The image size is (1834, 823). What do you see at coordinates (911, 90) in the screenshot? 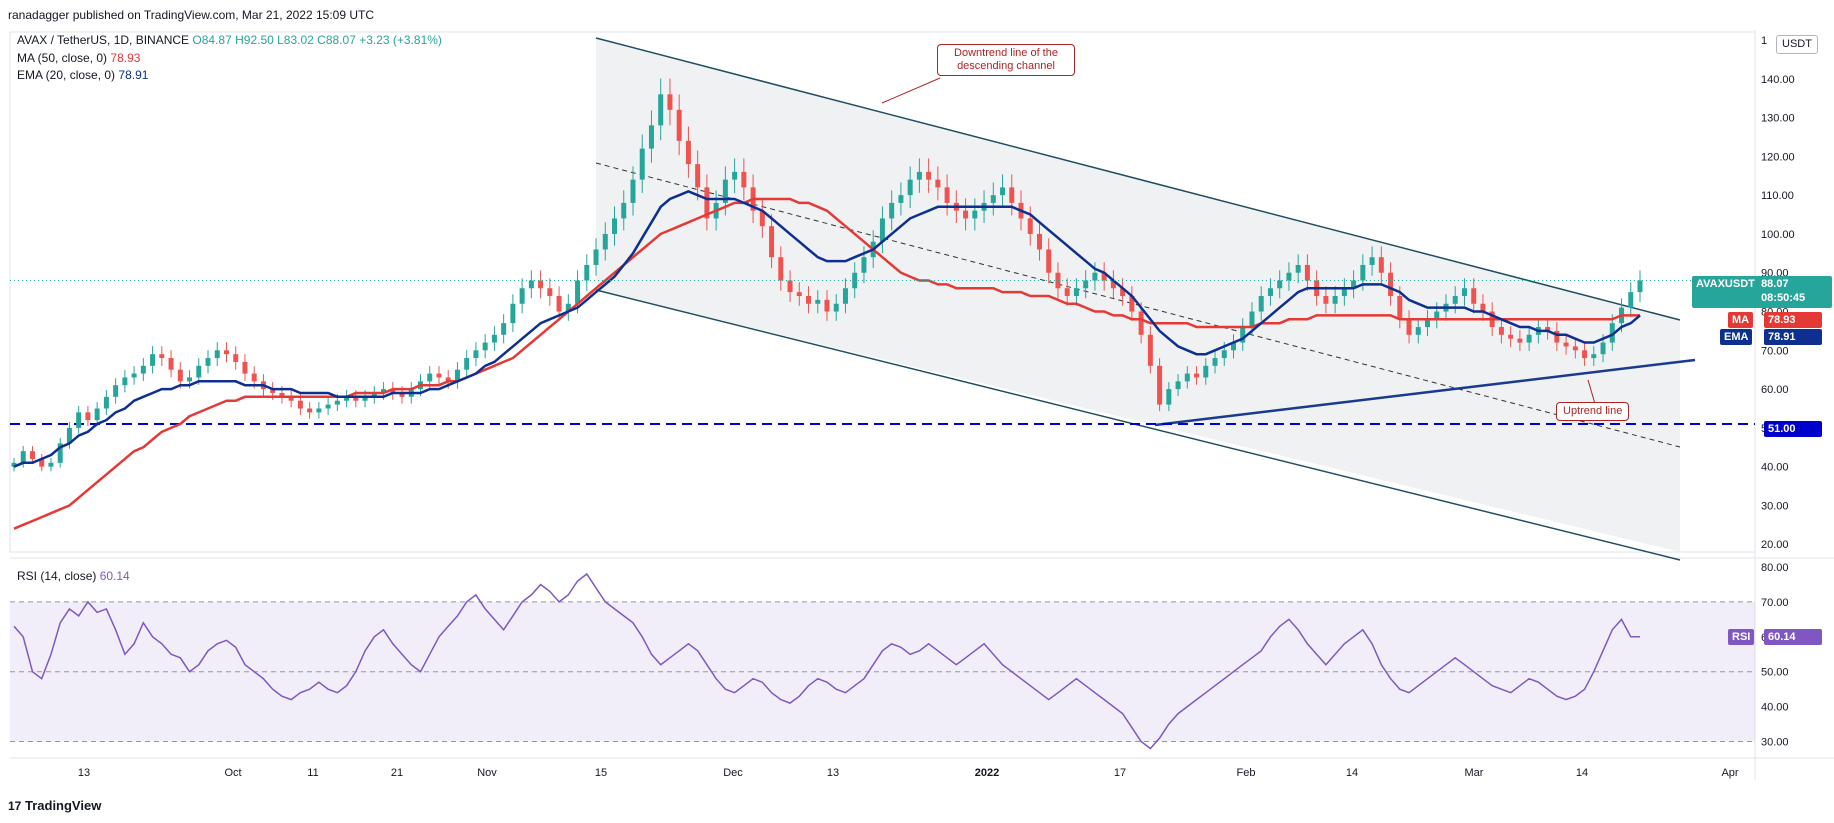
I see `downtrend-pointer` at bounding box center [911, 90].